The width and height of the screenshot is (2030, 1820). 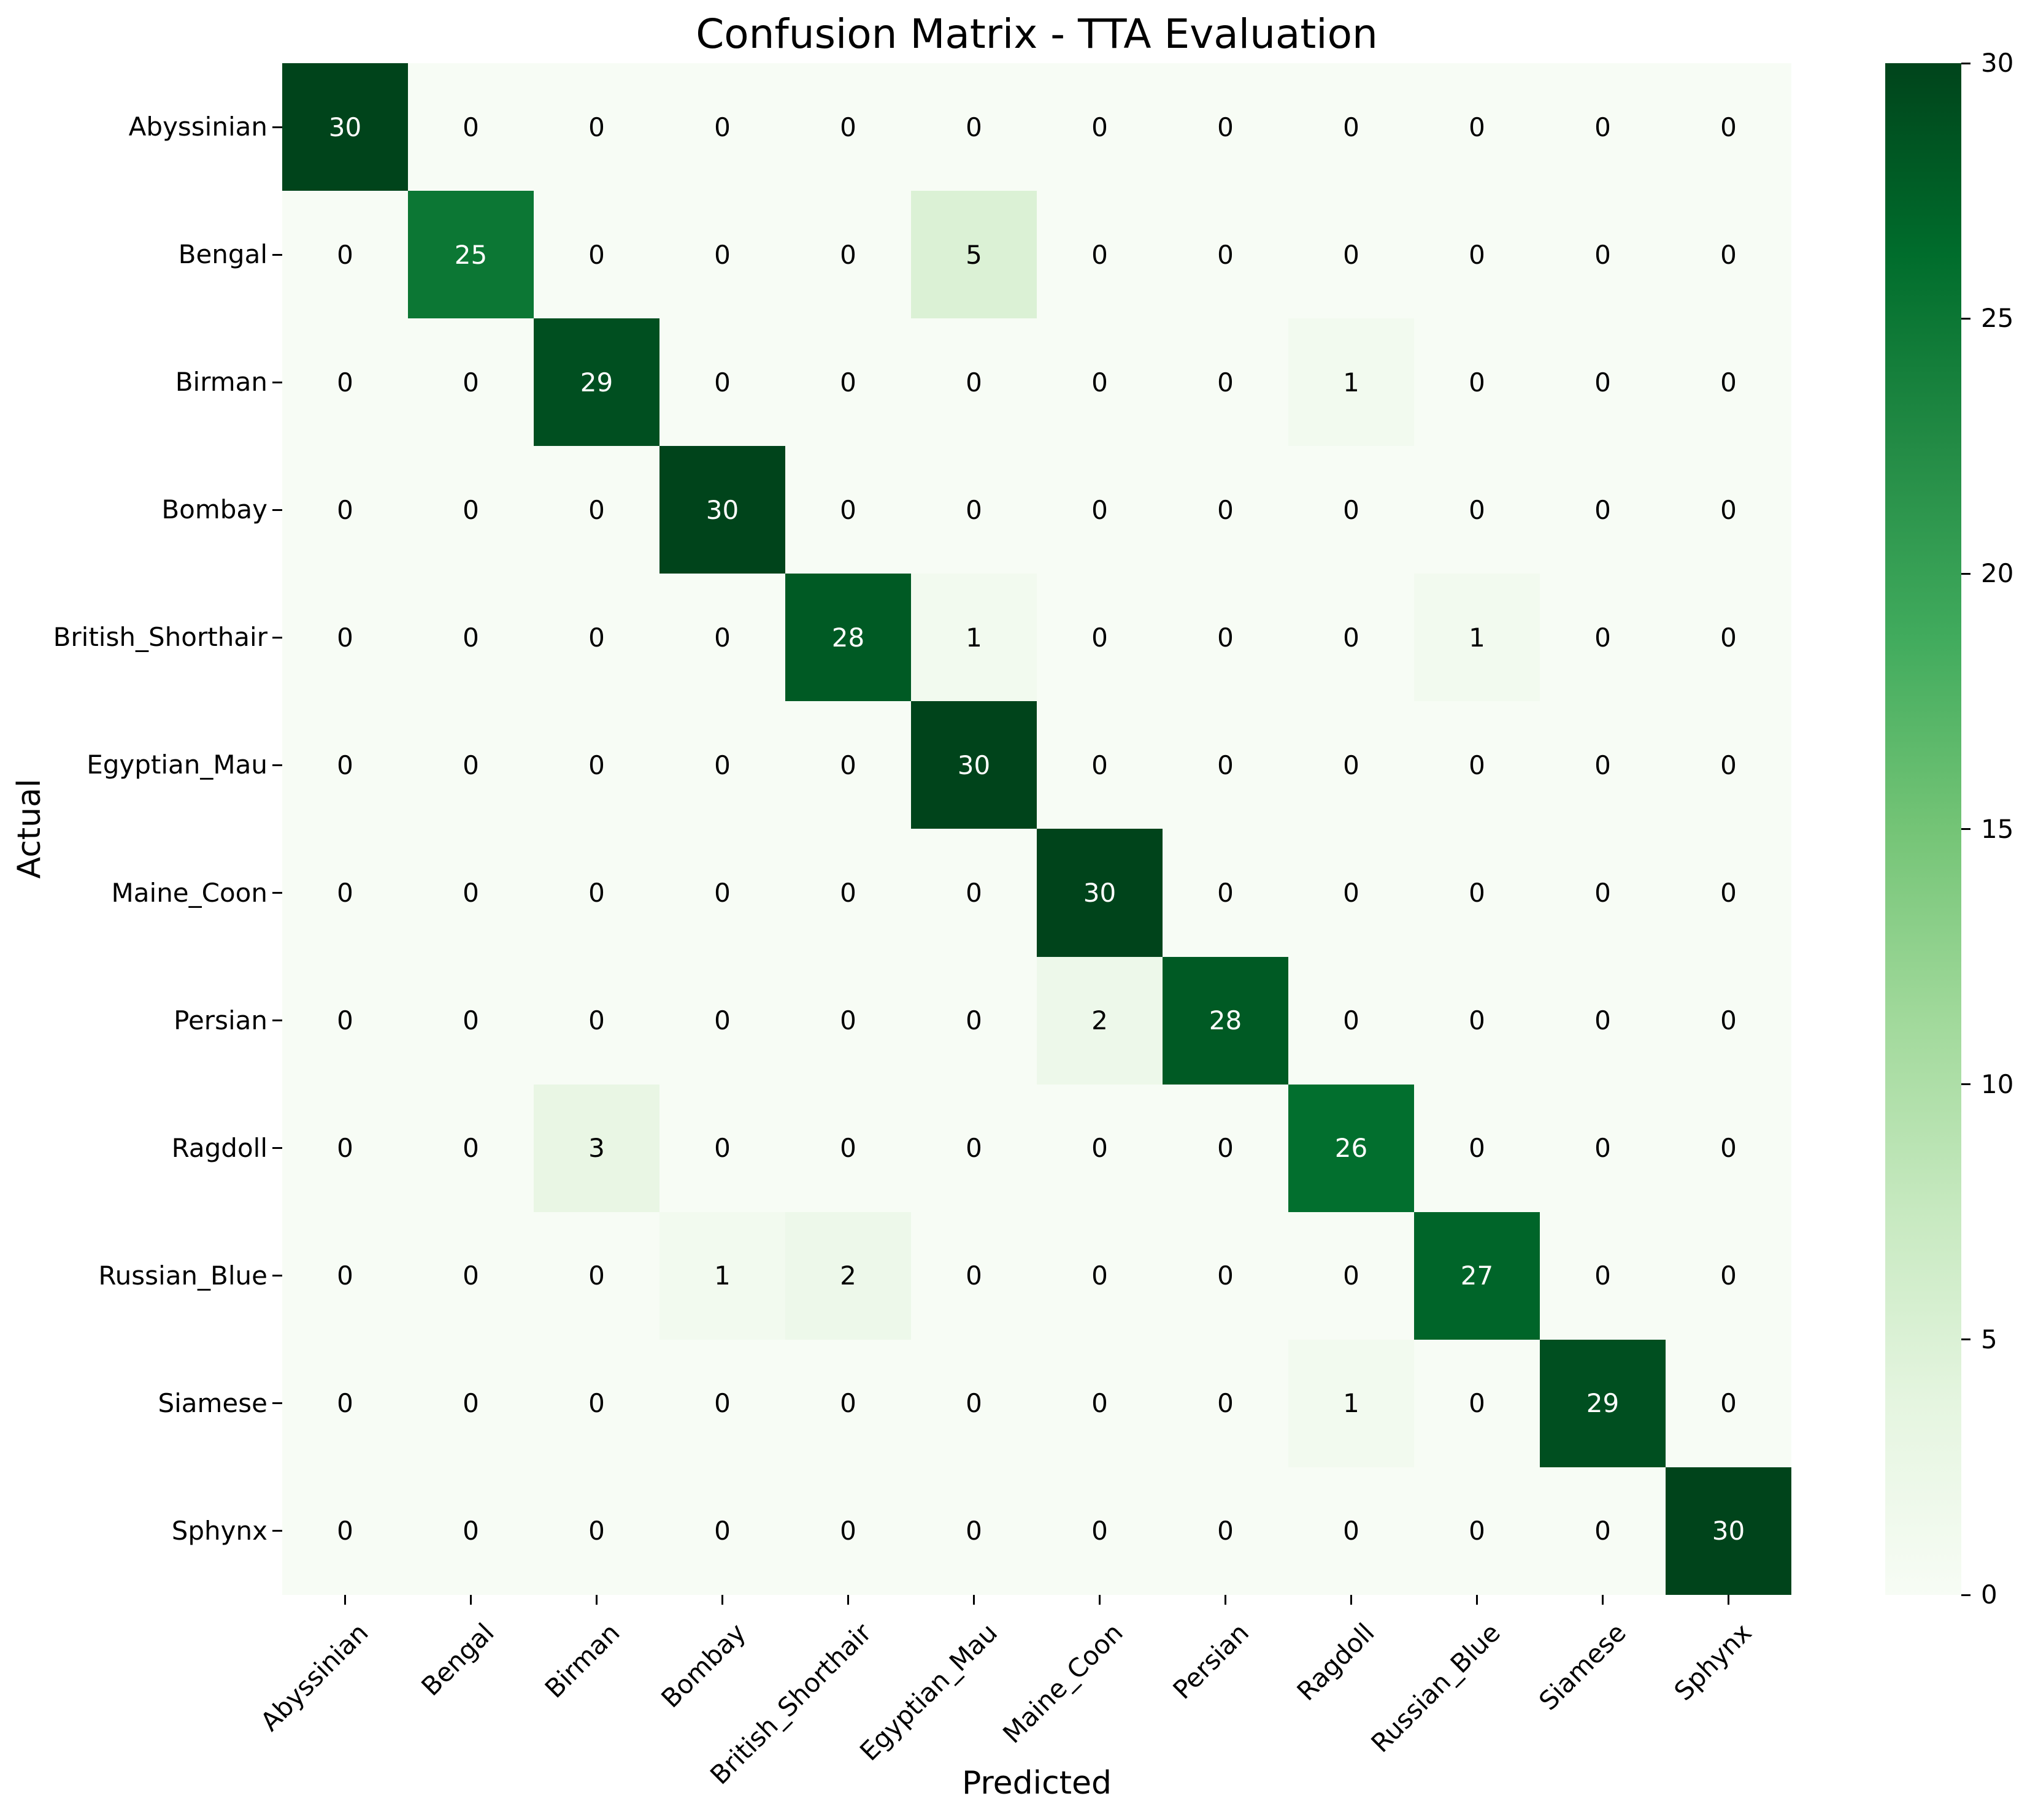 What do you see at coordinates (1435, 1688) in the screenshot?
I see `x-tick-label: Russian_Blue` at bounding box center [1435, 1688].